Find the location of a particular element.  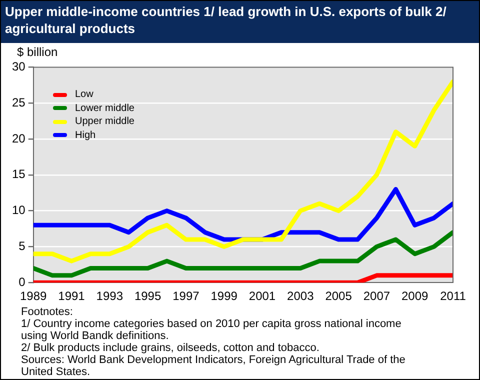

text: Footnotes: is located at coordinates (47, 312).